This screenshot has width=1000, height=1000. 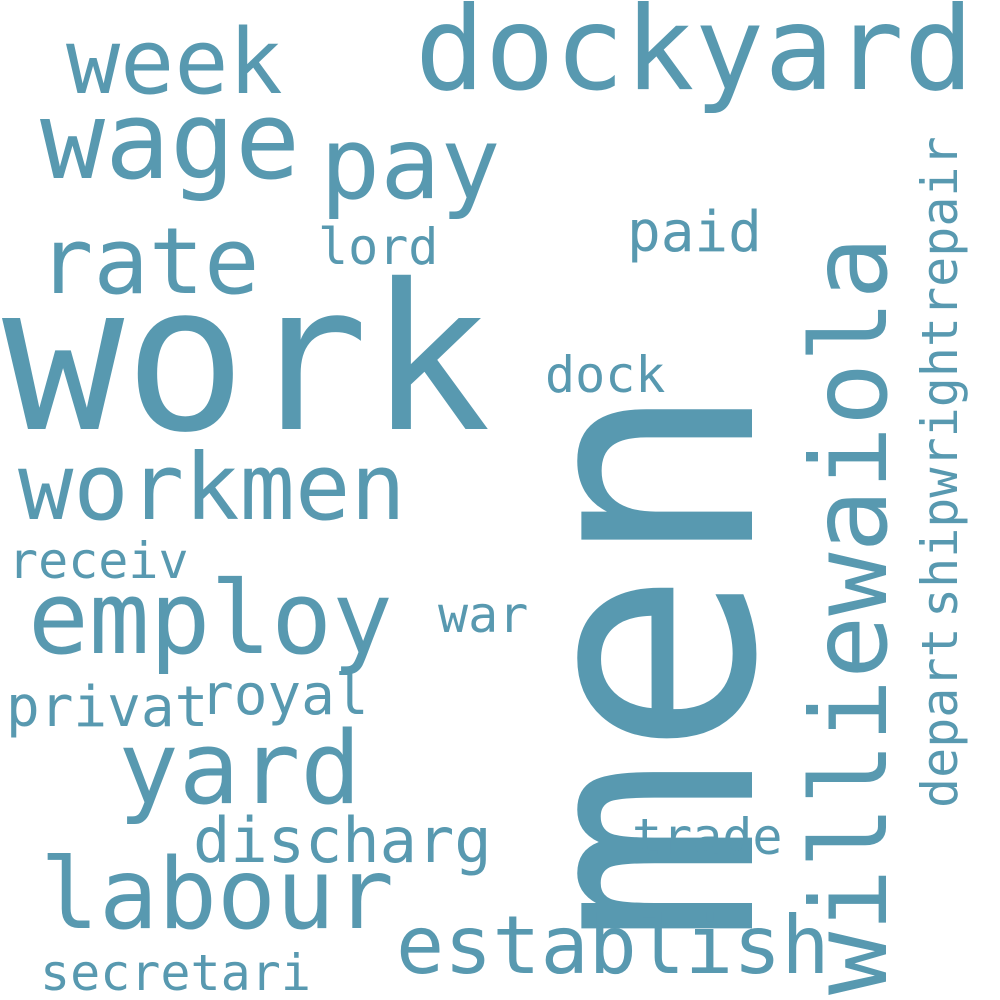 I want to click on word-privat: privat, so click(x=107, y=707).